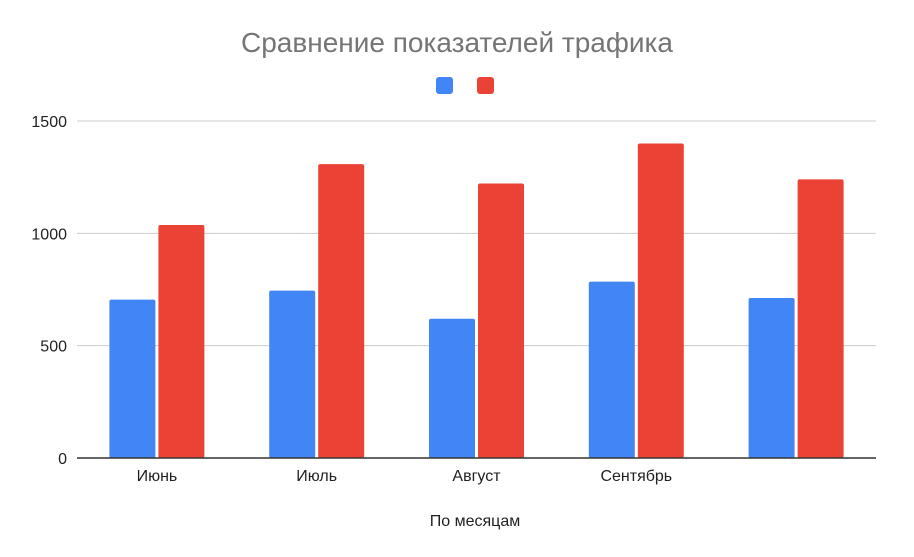  Describe the element at coordinates (316, 476) in the screenshot. I see `x-tick-label: Июль` at that location.